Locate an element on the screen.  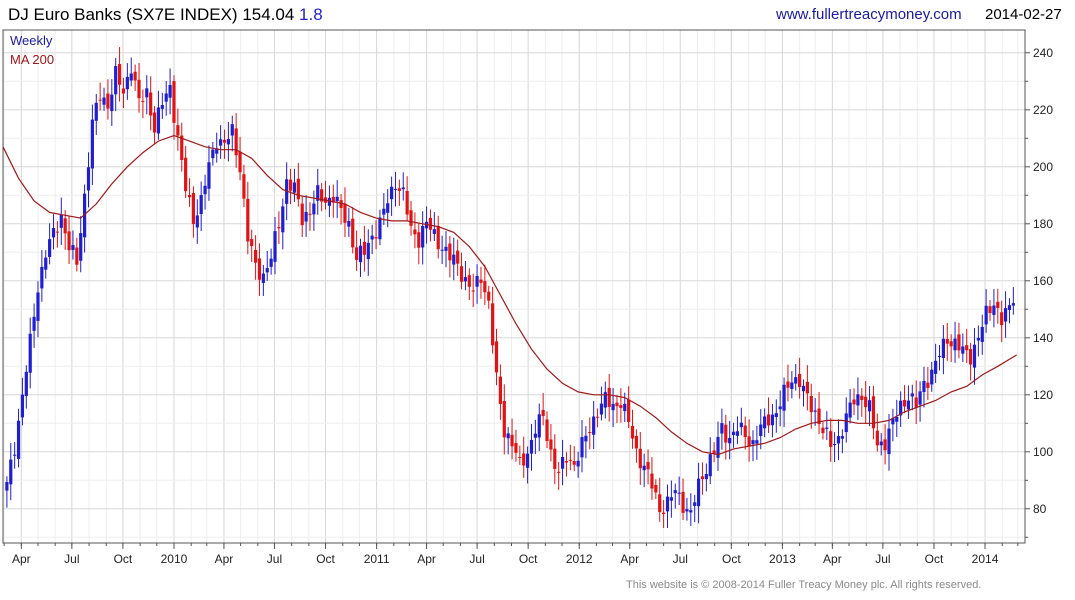
x-tick-label: Jul is located at coordinates (882, 559).